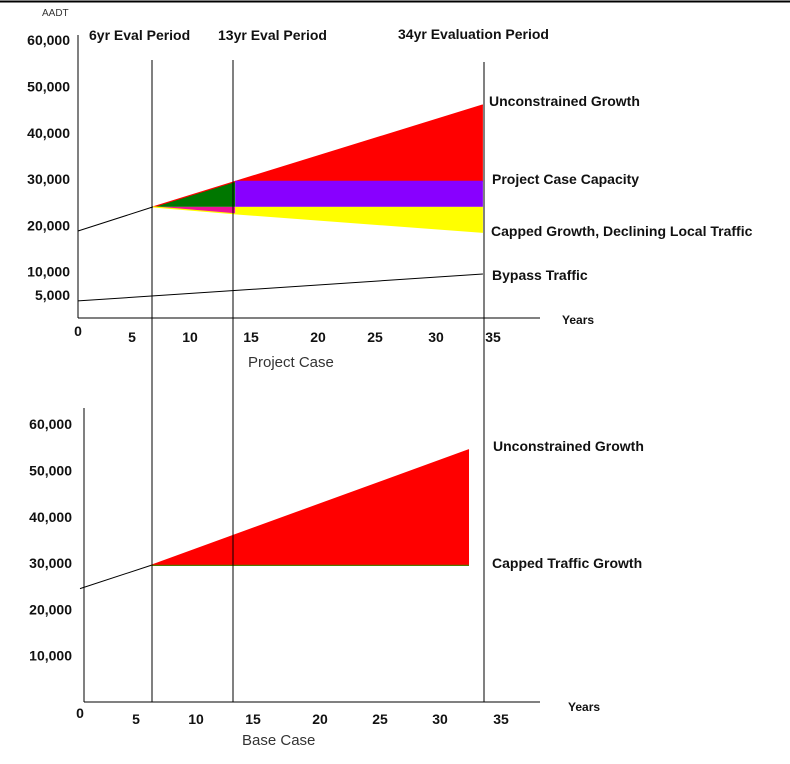 This screenshot has height=764, width=790. Describe the element at coordinates (291, 362) in the screenshot. I see `project-case-title: Project Case` at that location.